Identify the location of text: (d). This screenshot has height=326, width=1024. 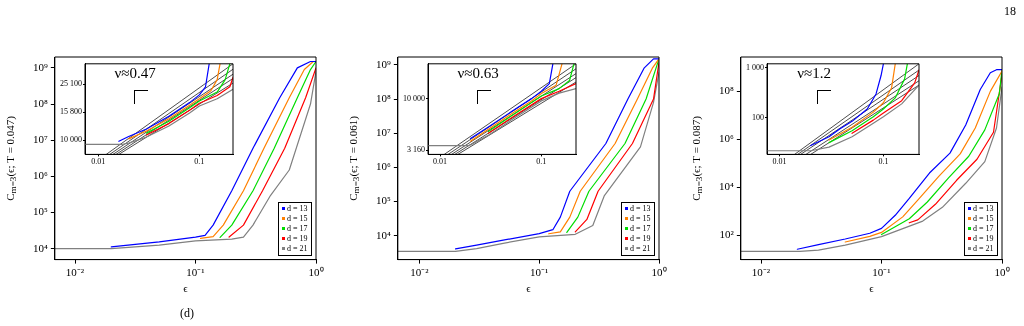
(187, 313).